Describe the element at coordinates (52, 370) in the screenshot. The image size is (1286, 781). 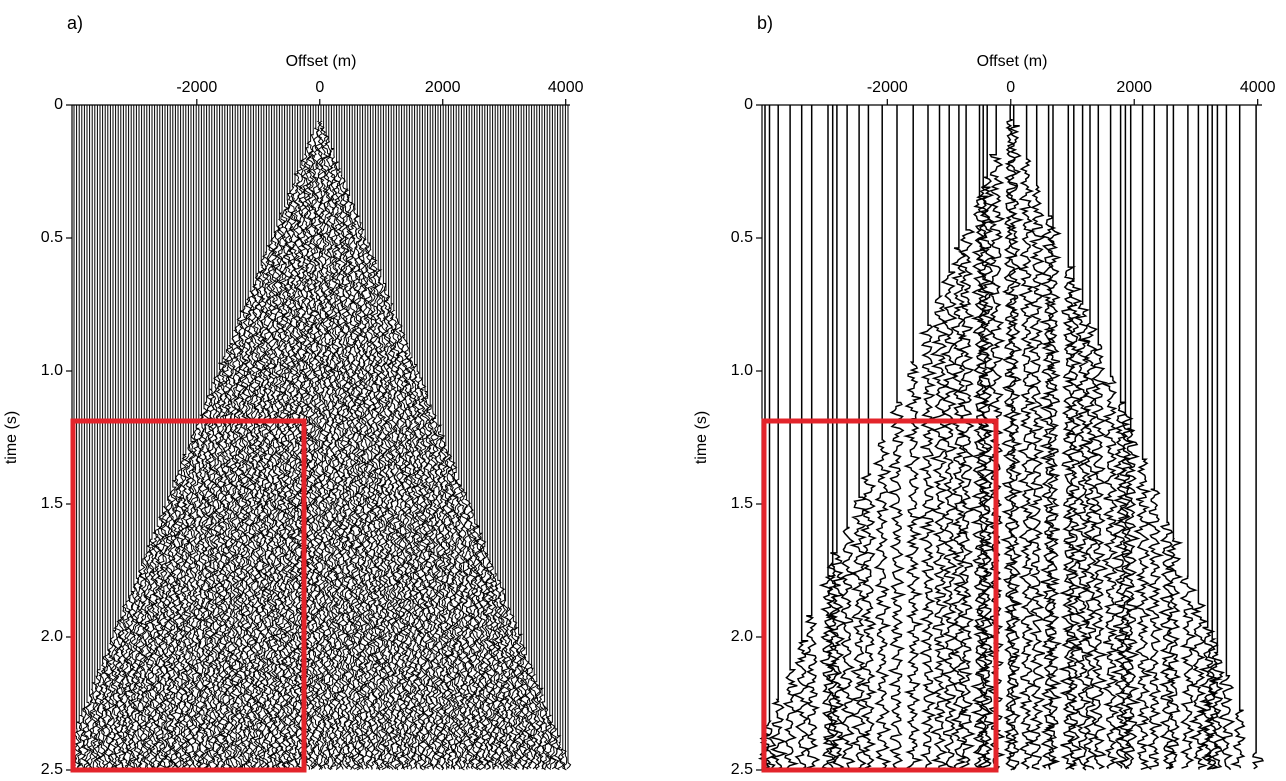
I see `y-tick-label: 1.0` at that location.